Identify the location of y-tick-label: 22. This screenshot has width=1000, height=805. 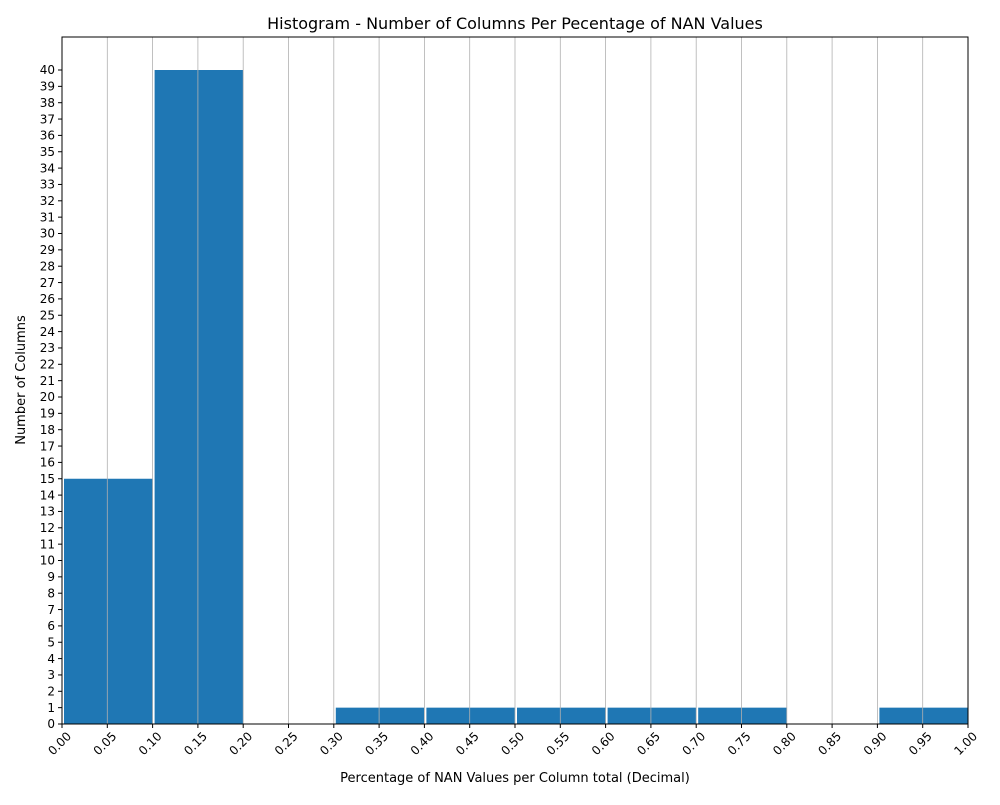
(47, 365).